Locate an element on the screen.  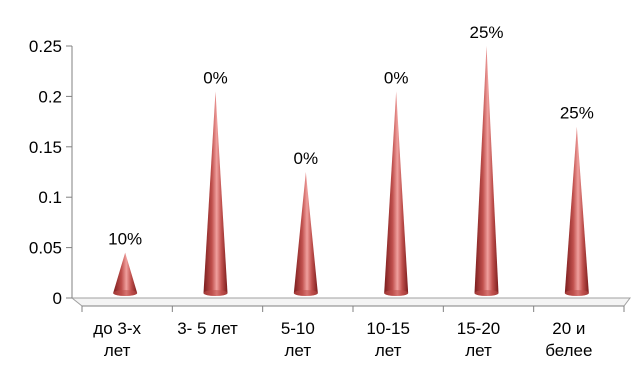
y-tick-label: 0 is located at coordinates (57, 298).